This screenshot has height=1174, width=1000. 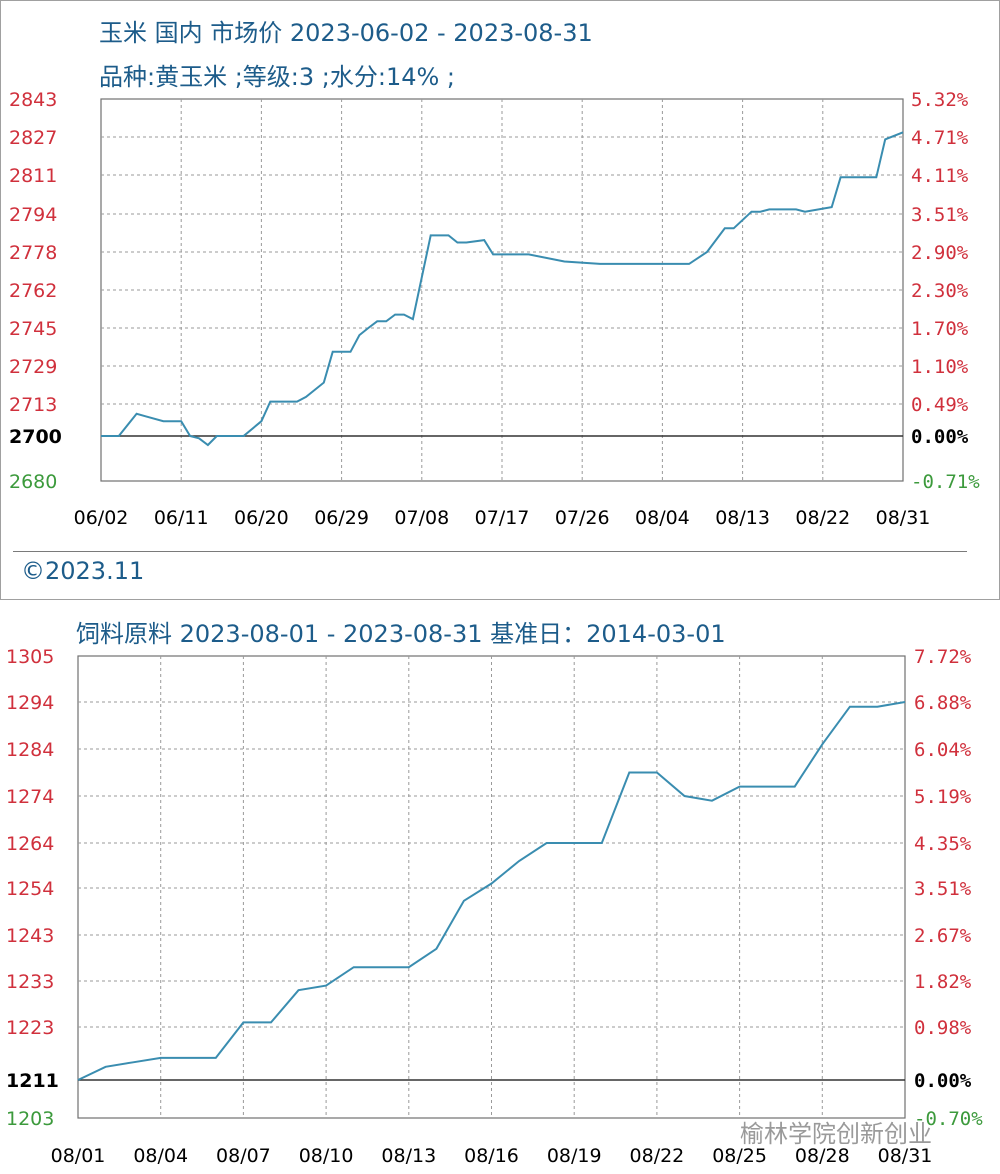 What do you see at coordinates (943, 797) in the screenshot?
I see `right-tick-label: 5.19%` at bounding box center [943, 797].